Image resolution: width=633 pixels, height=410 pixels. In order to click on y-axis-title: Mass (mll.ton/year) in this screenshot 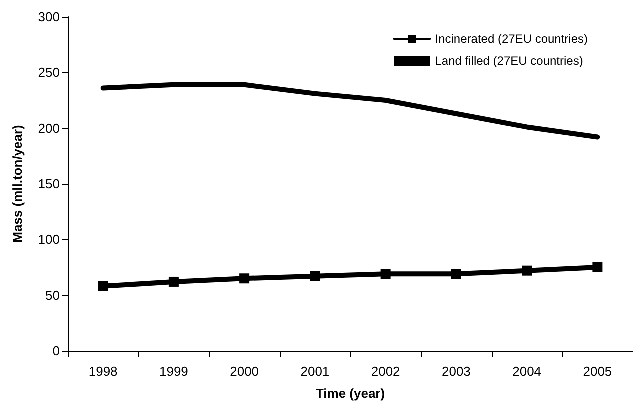, I will do `click(17, 184)`.